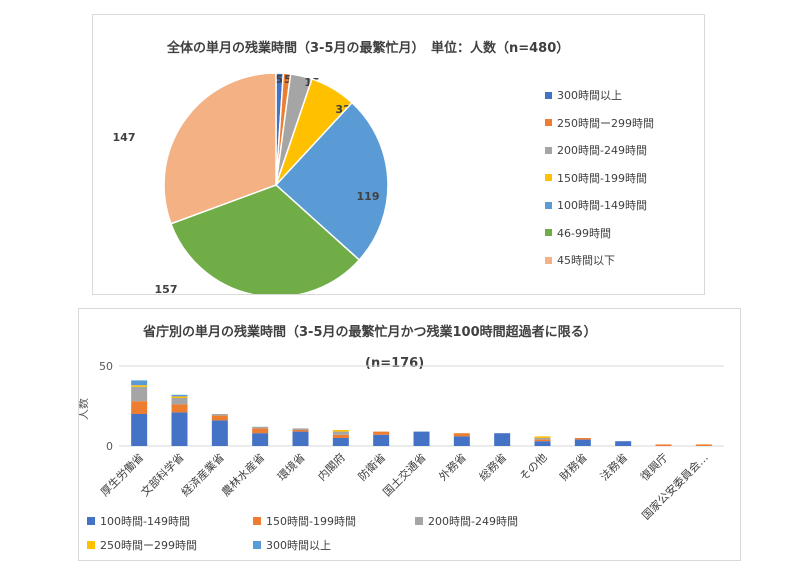  Describe the element at coordinates (602, 178) in the screenshot. I see `pie-legend-label: 150時間-199時間` at that location.